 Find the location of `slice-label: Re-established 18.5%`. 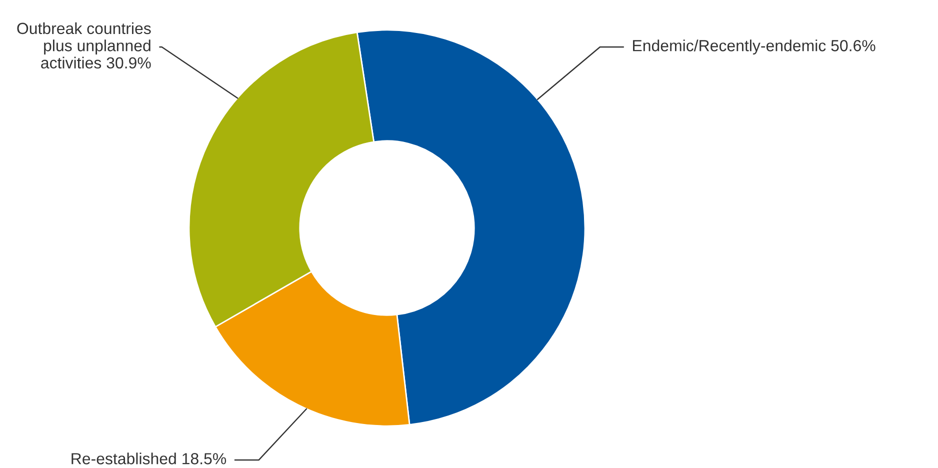

slice-label: Re-established 18.5% is located at coordinates (149, 458).